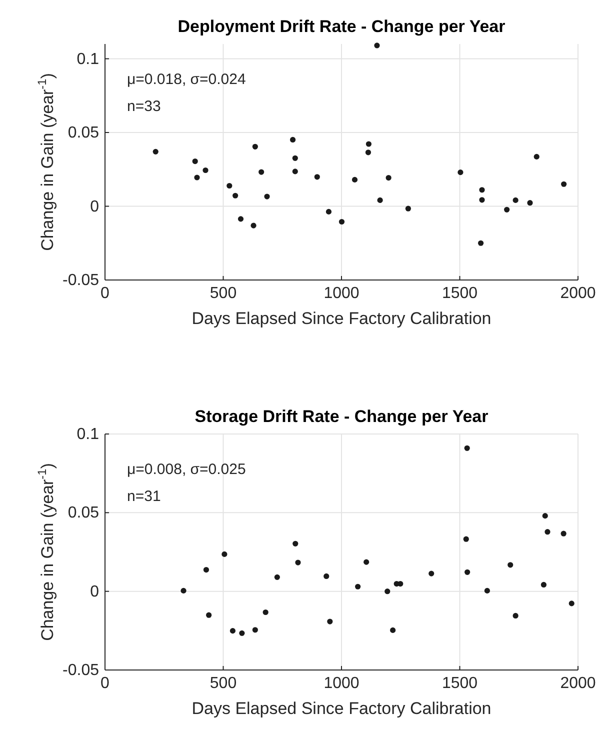  What do you see at coordinates (144, 496) in the screenshot?
I see `annotation: n=31` at bounding box center [144, 496].